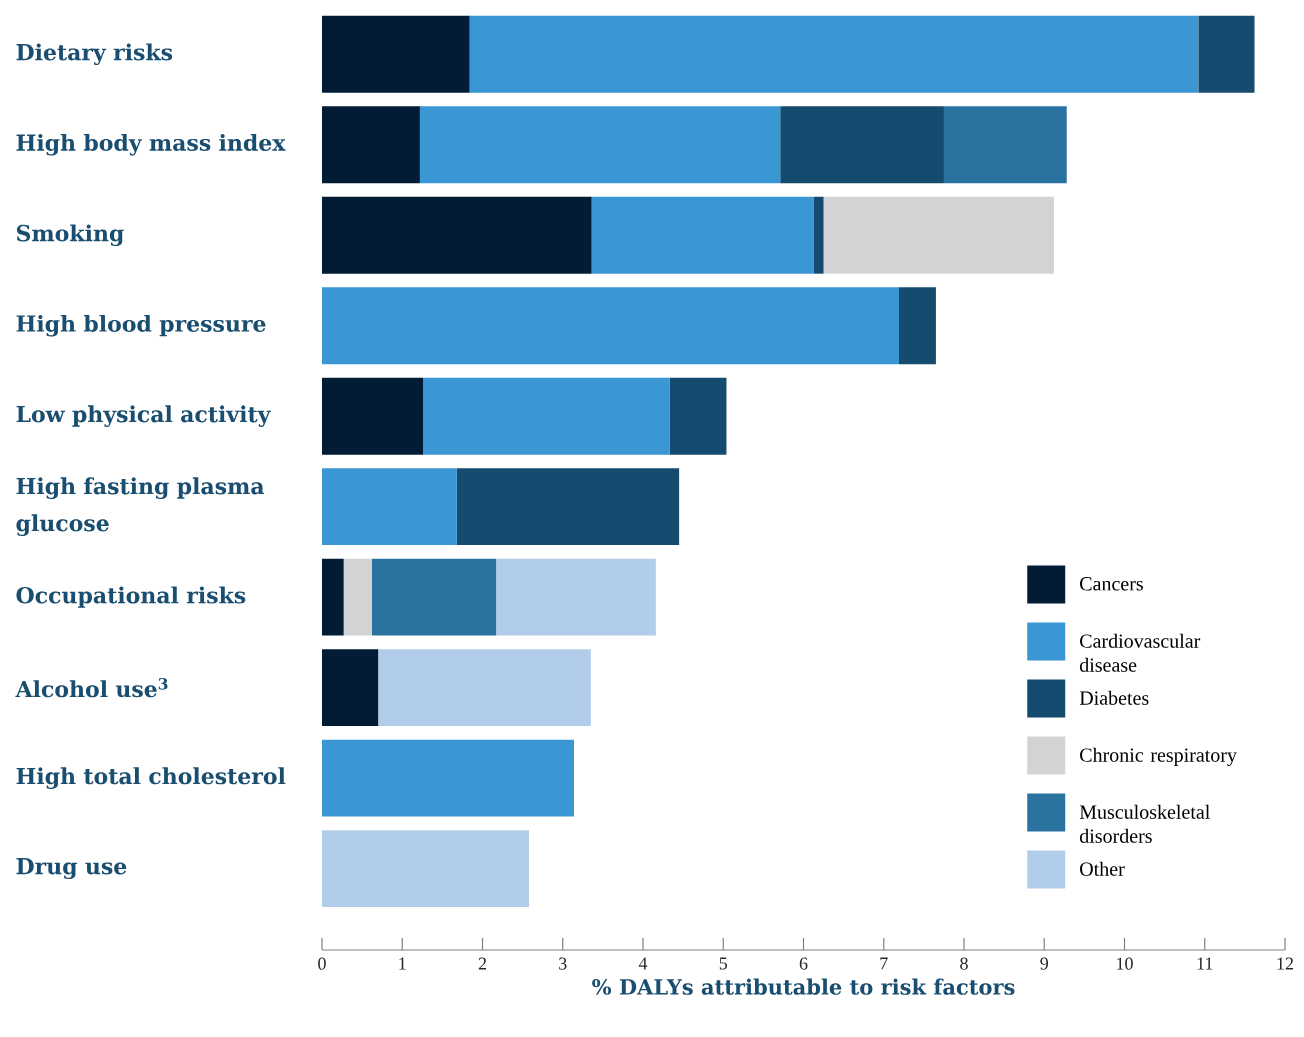 The height and width of the screenshot is (1037, 1304). What do you see at coordinates (563, 963) in the screenshot?
I see `x-tick-label: 3` at bounding box center [563, 963].